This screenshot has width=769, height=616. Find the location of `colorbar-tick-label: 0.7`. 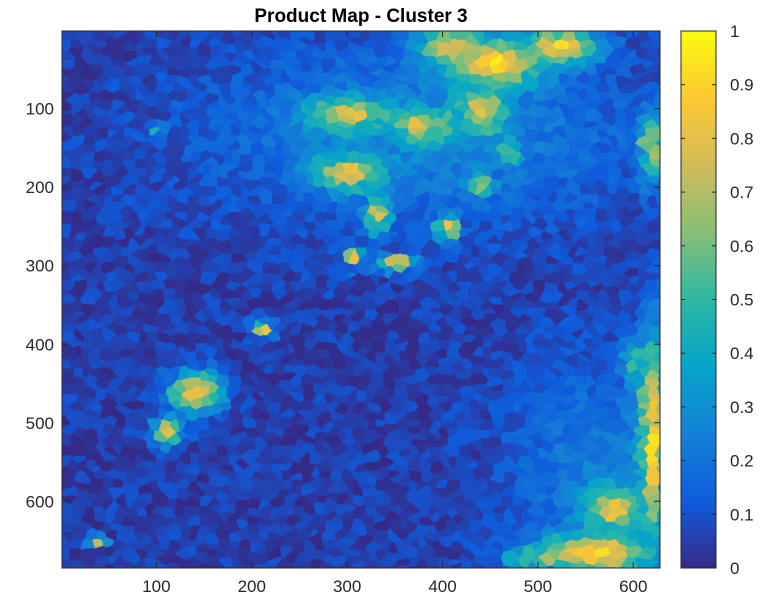

colorbar-tick-label: 0.7 is located at coordinates (742, 192).